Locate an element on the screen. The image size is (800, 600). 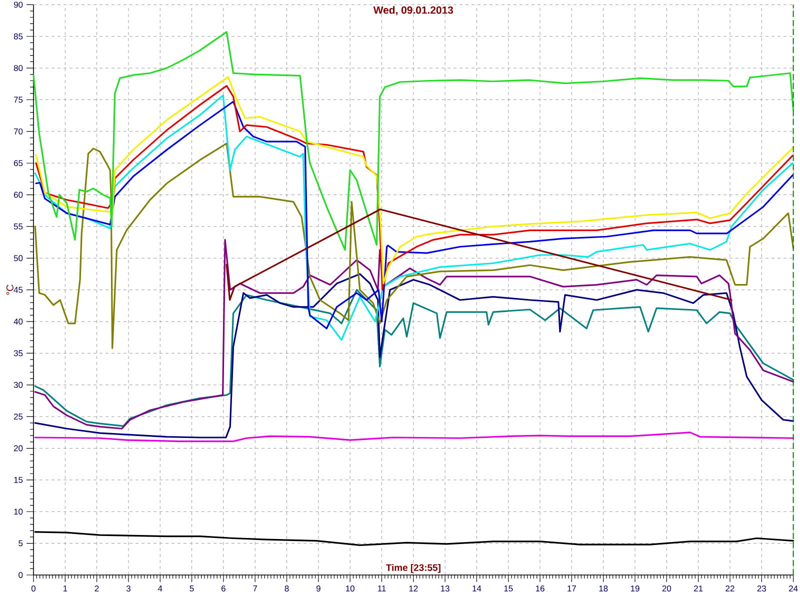
x-tick-label: 11 is located at coordinates (382, 589).